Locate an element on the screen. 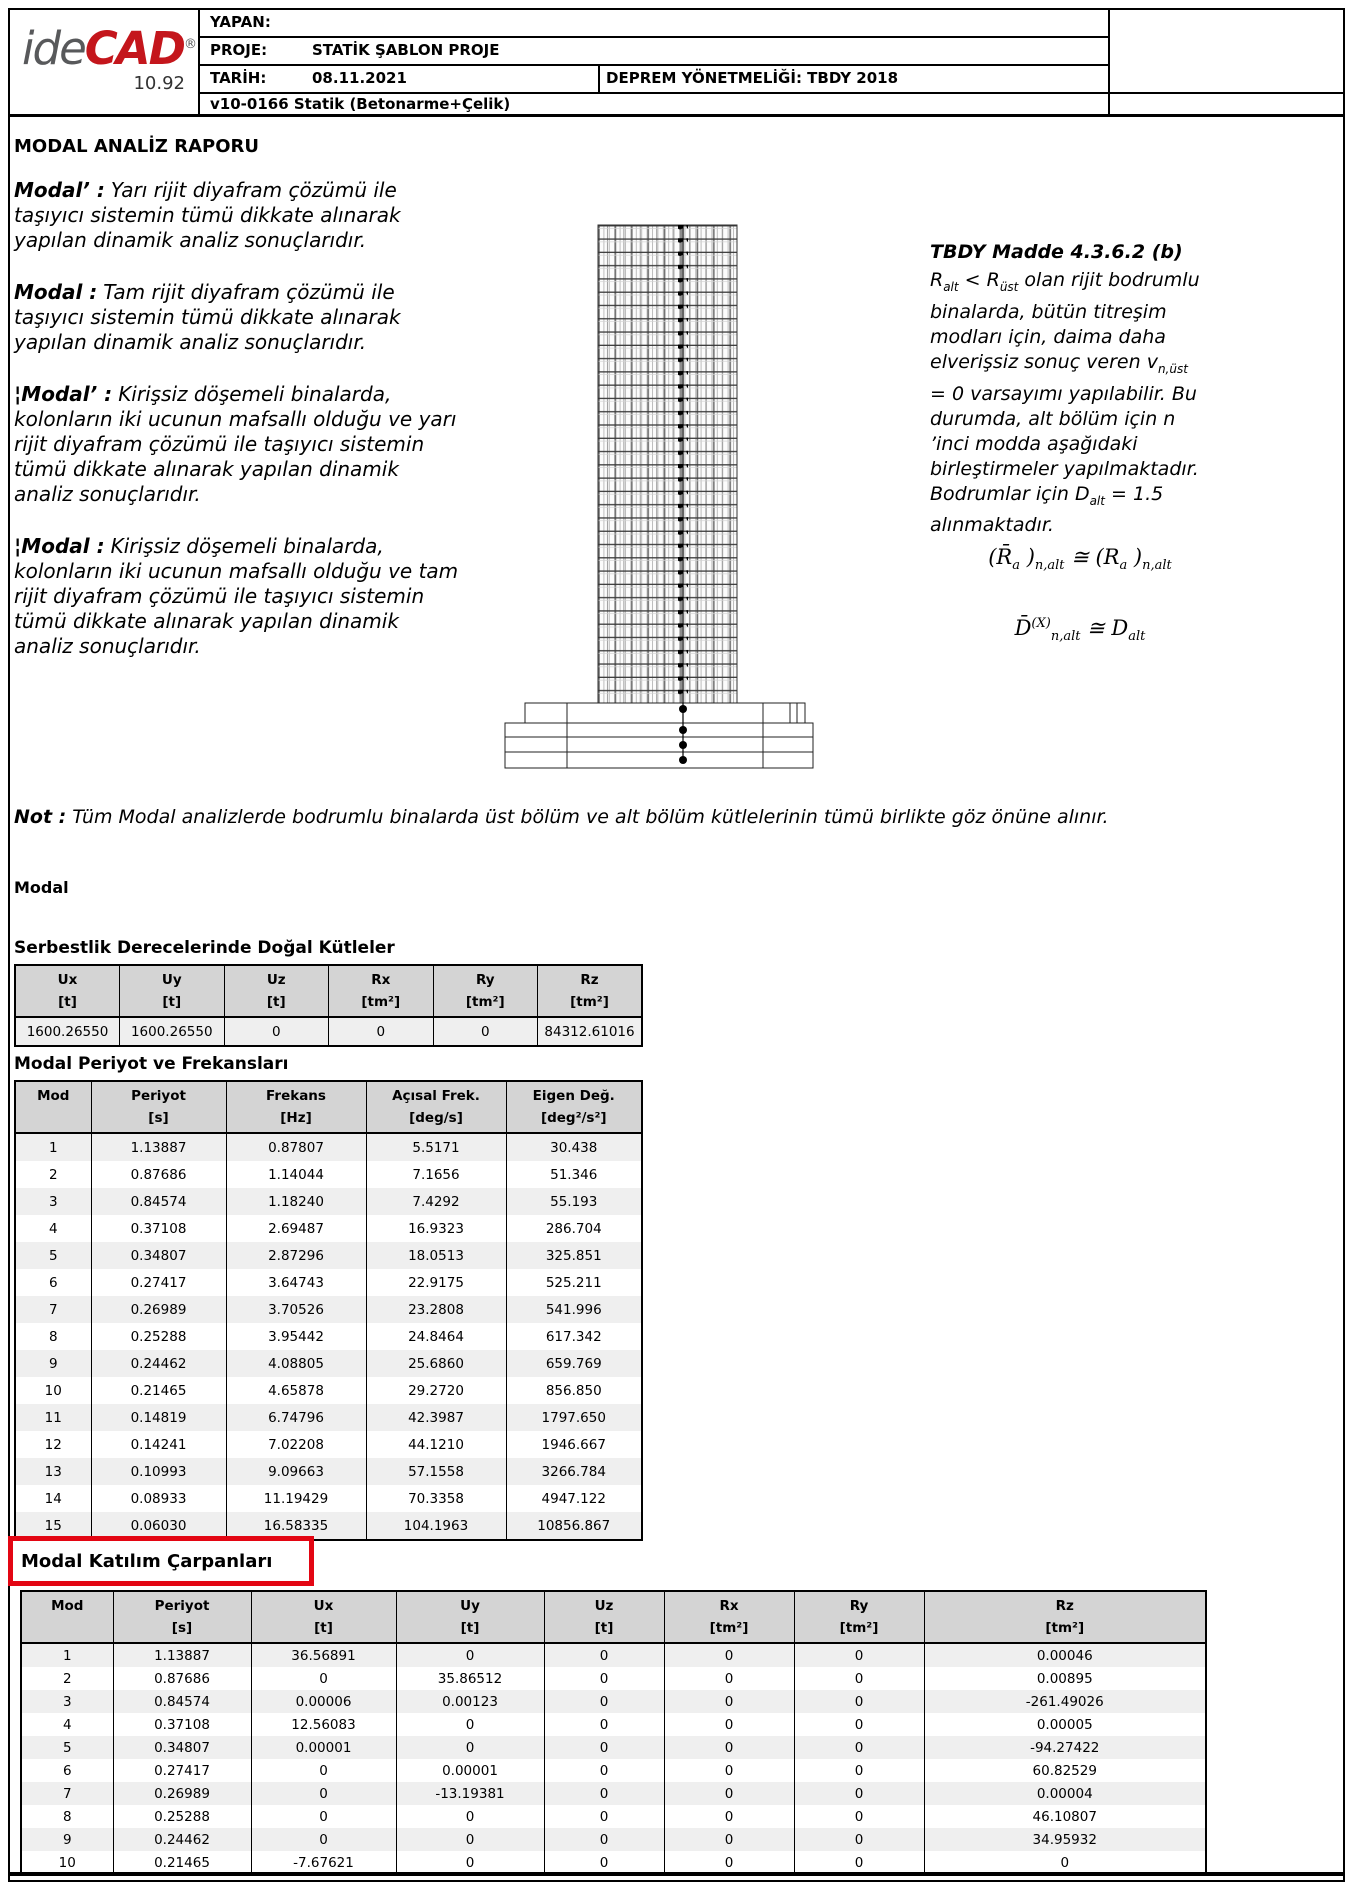 The width and height of the screenshot is (1355, 1892). table-cell: 11.19429 is located at coordinates (296, 1498).